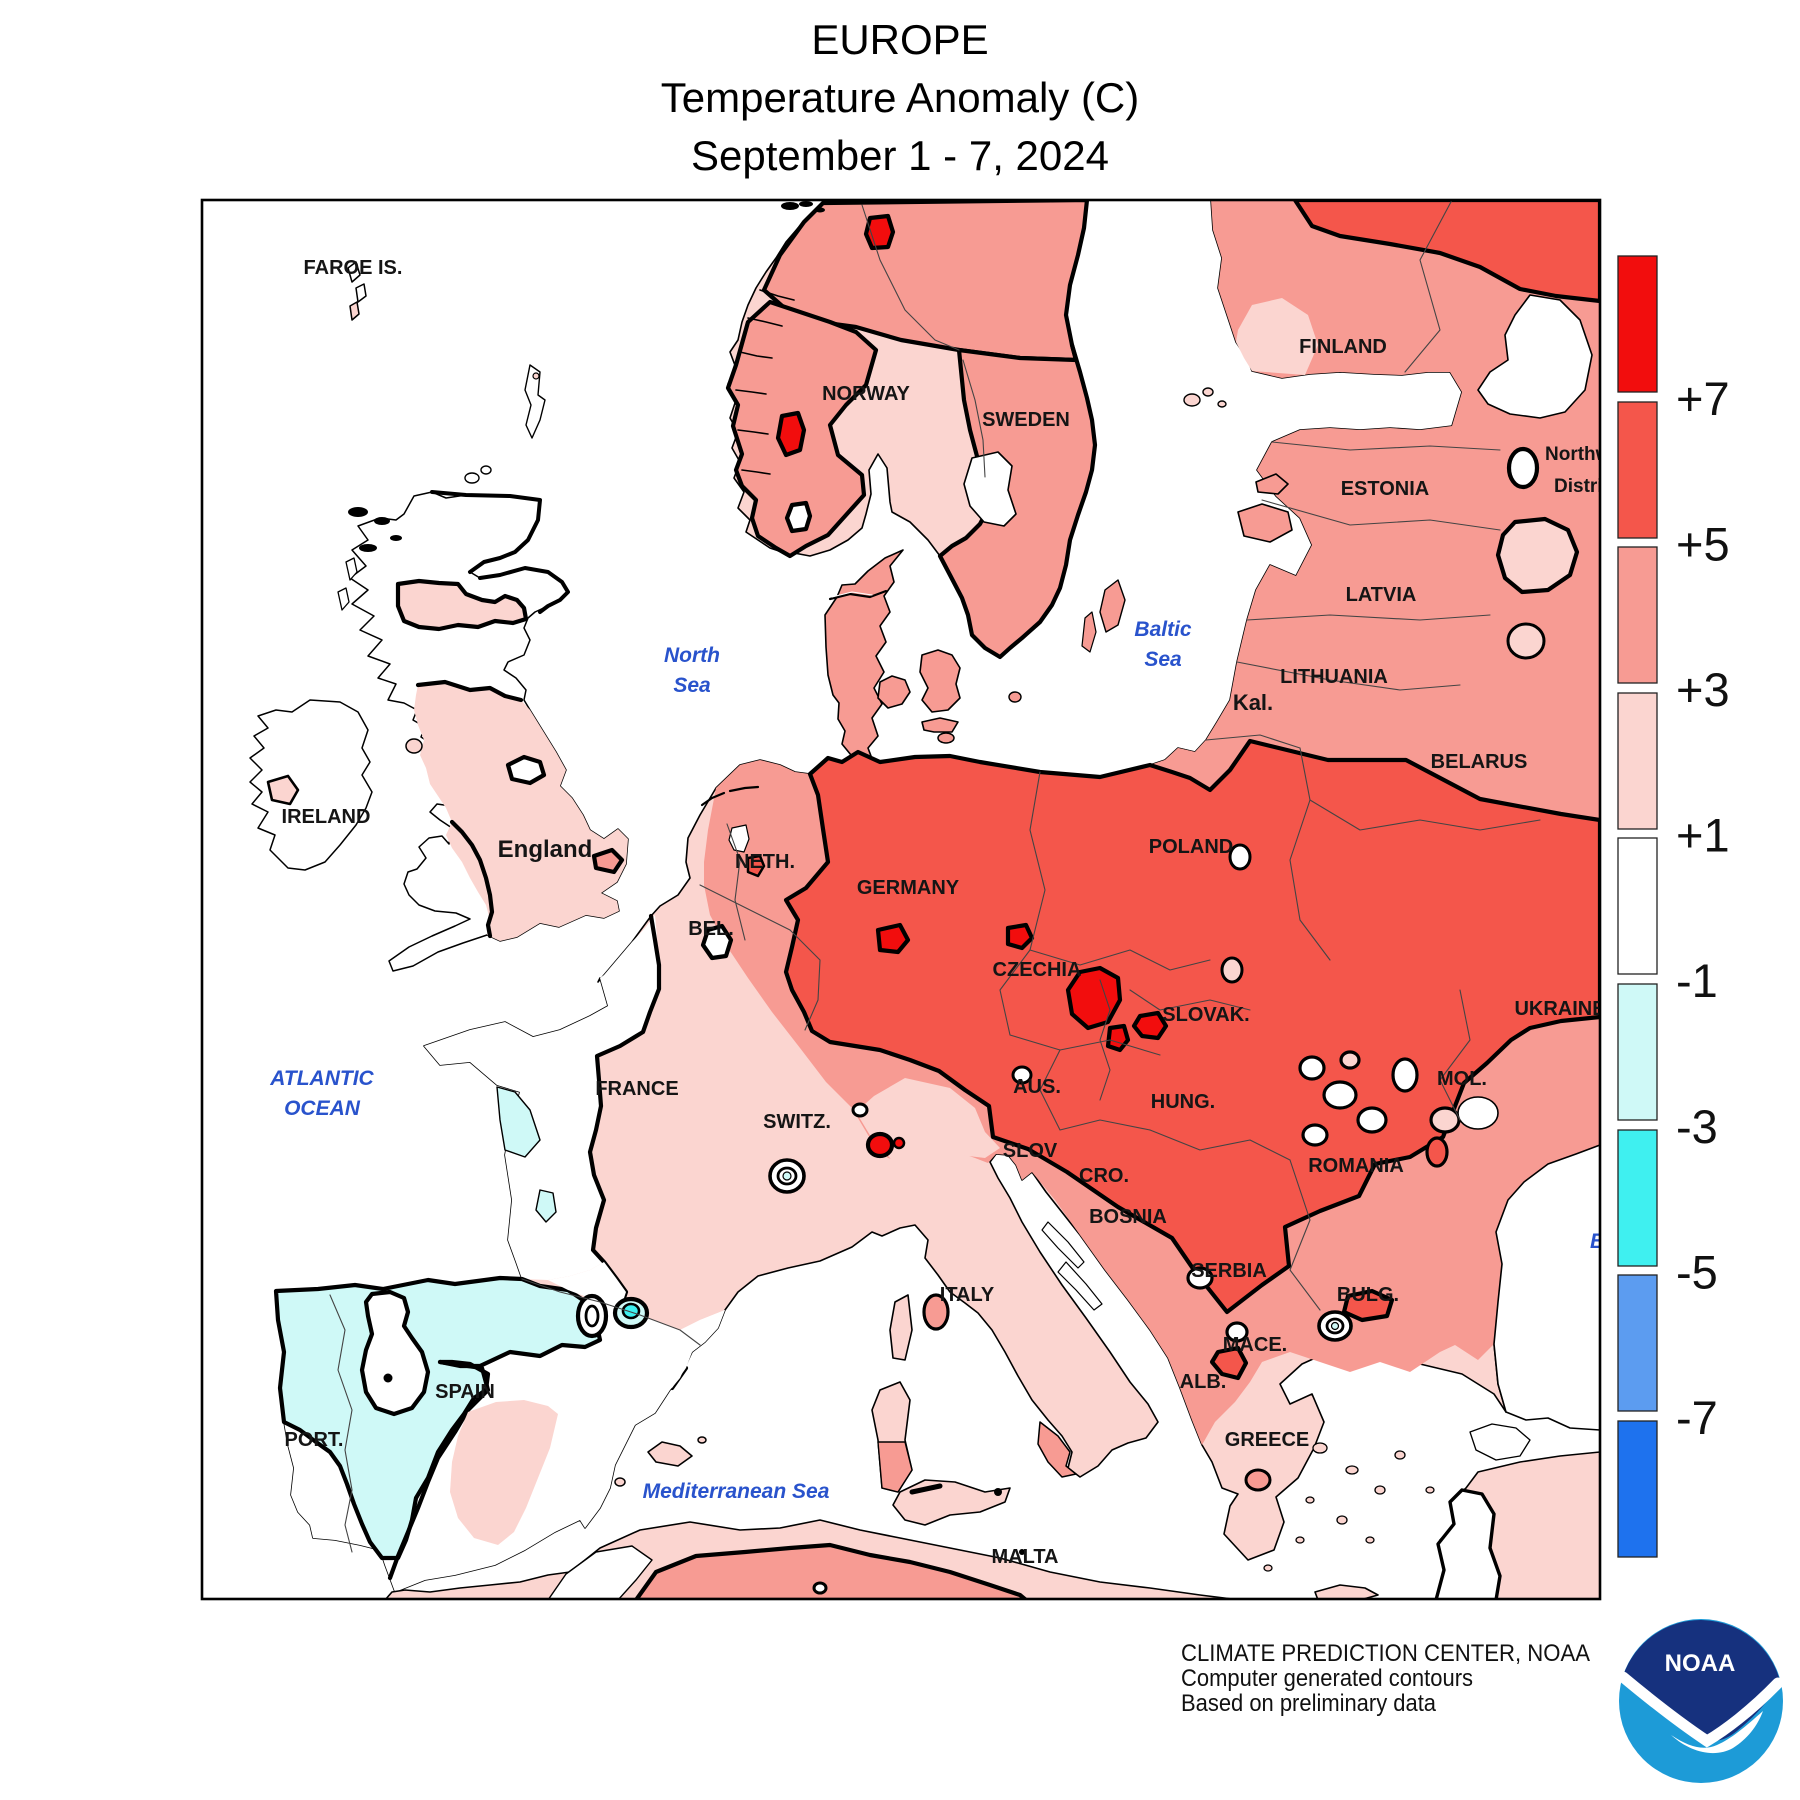 This screenshot has width=1800, height=1800. I want to click on svg-text: BOSNIA, so click(1128, 1217).